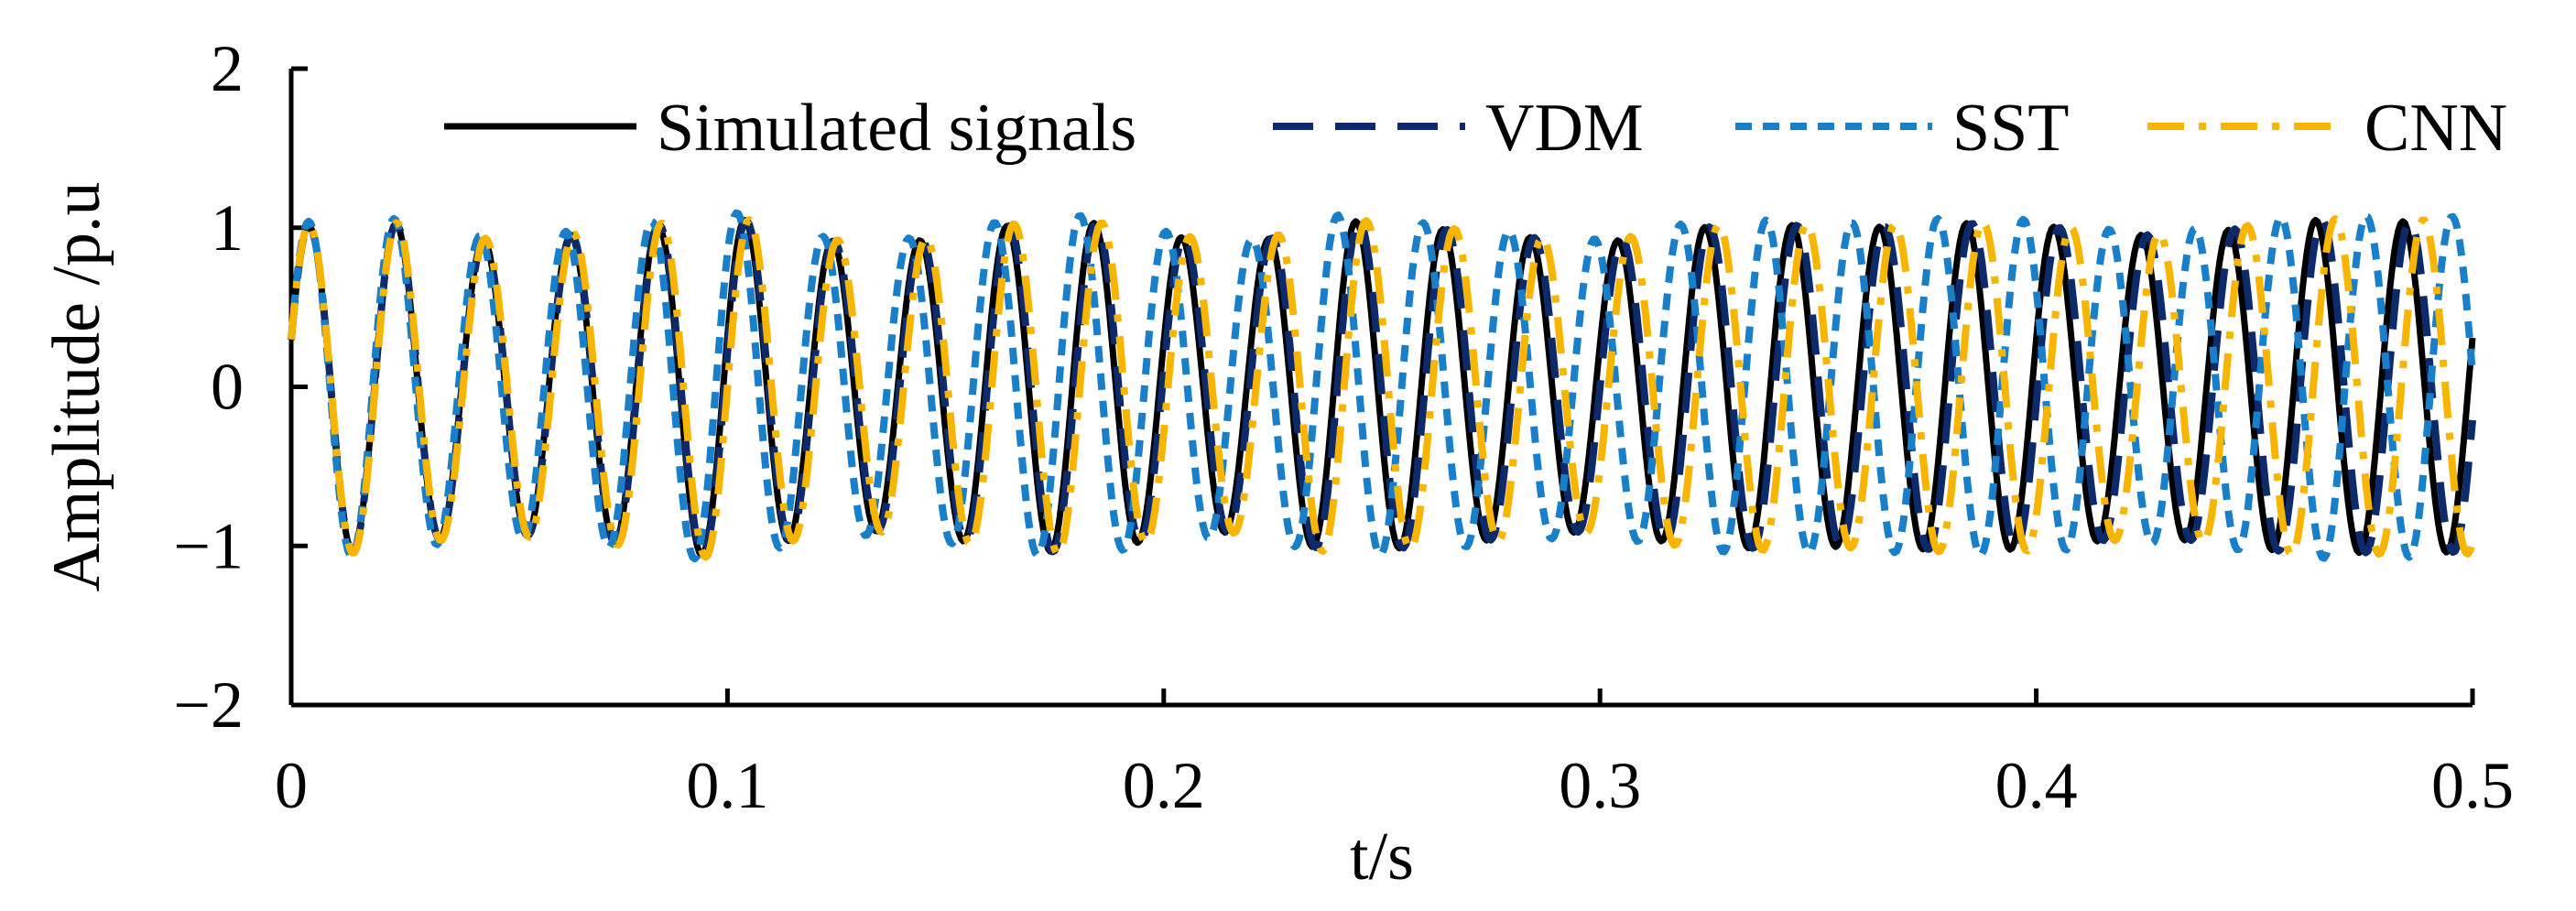 The width and height of the screenshot is (2576, 911). I want to click on y-tick-label: 2, so click(227, 68).